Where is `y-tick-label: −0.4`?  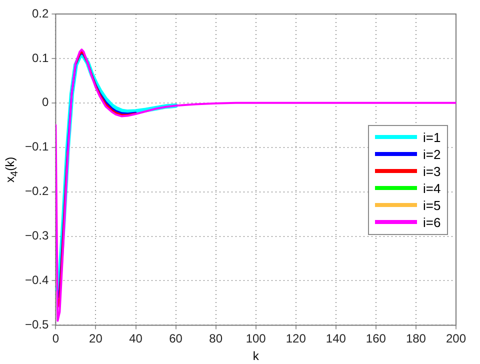 y-tick-label: −0.4 is located at coordinates (36, 280).